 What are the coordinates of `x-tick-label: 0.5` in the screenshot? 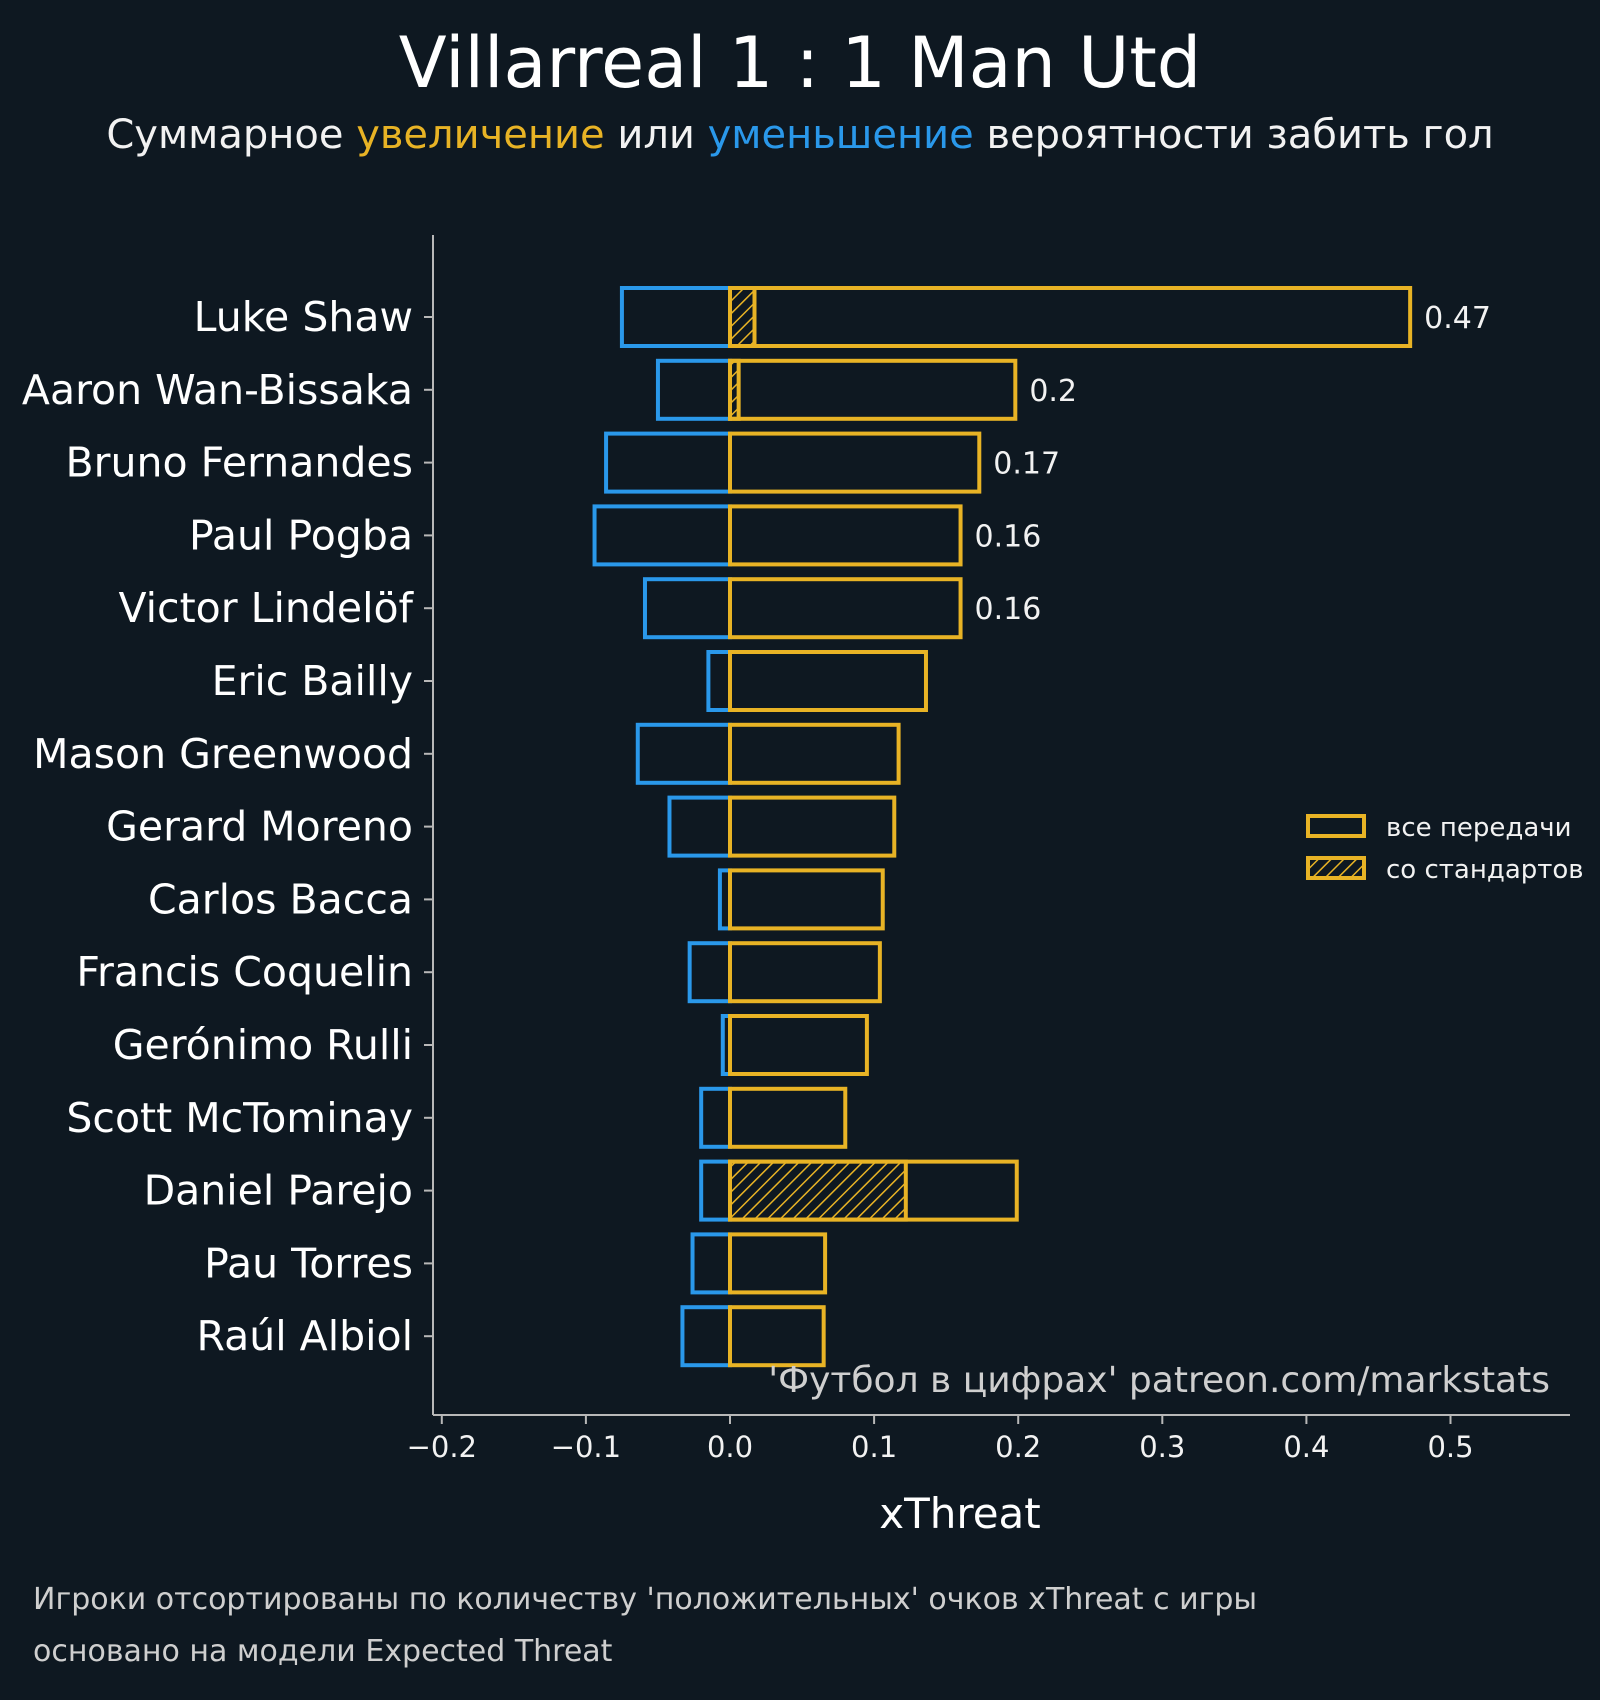 It's located at (1450, 1447).